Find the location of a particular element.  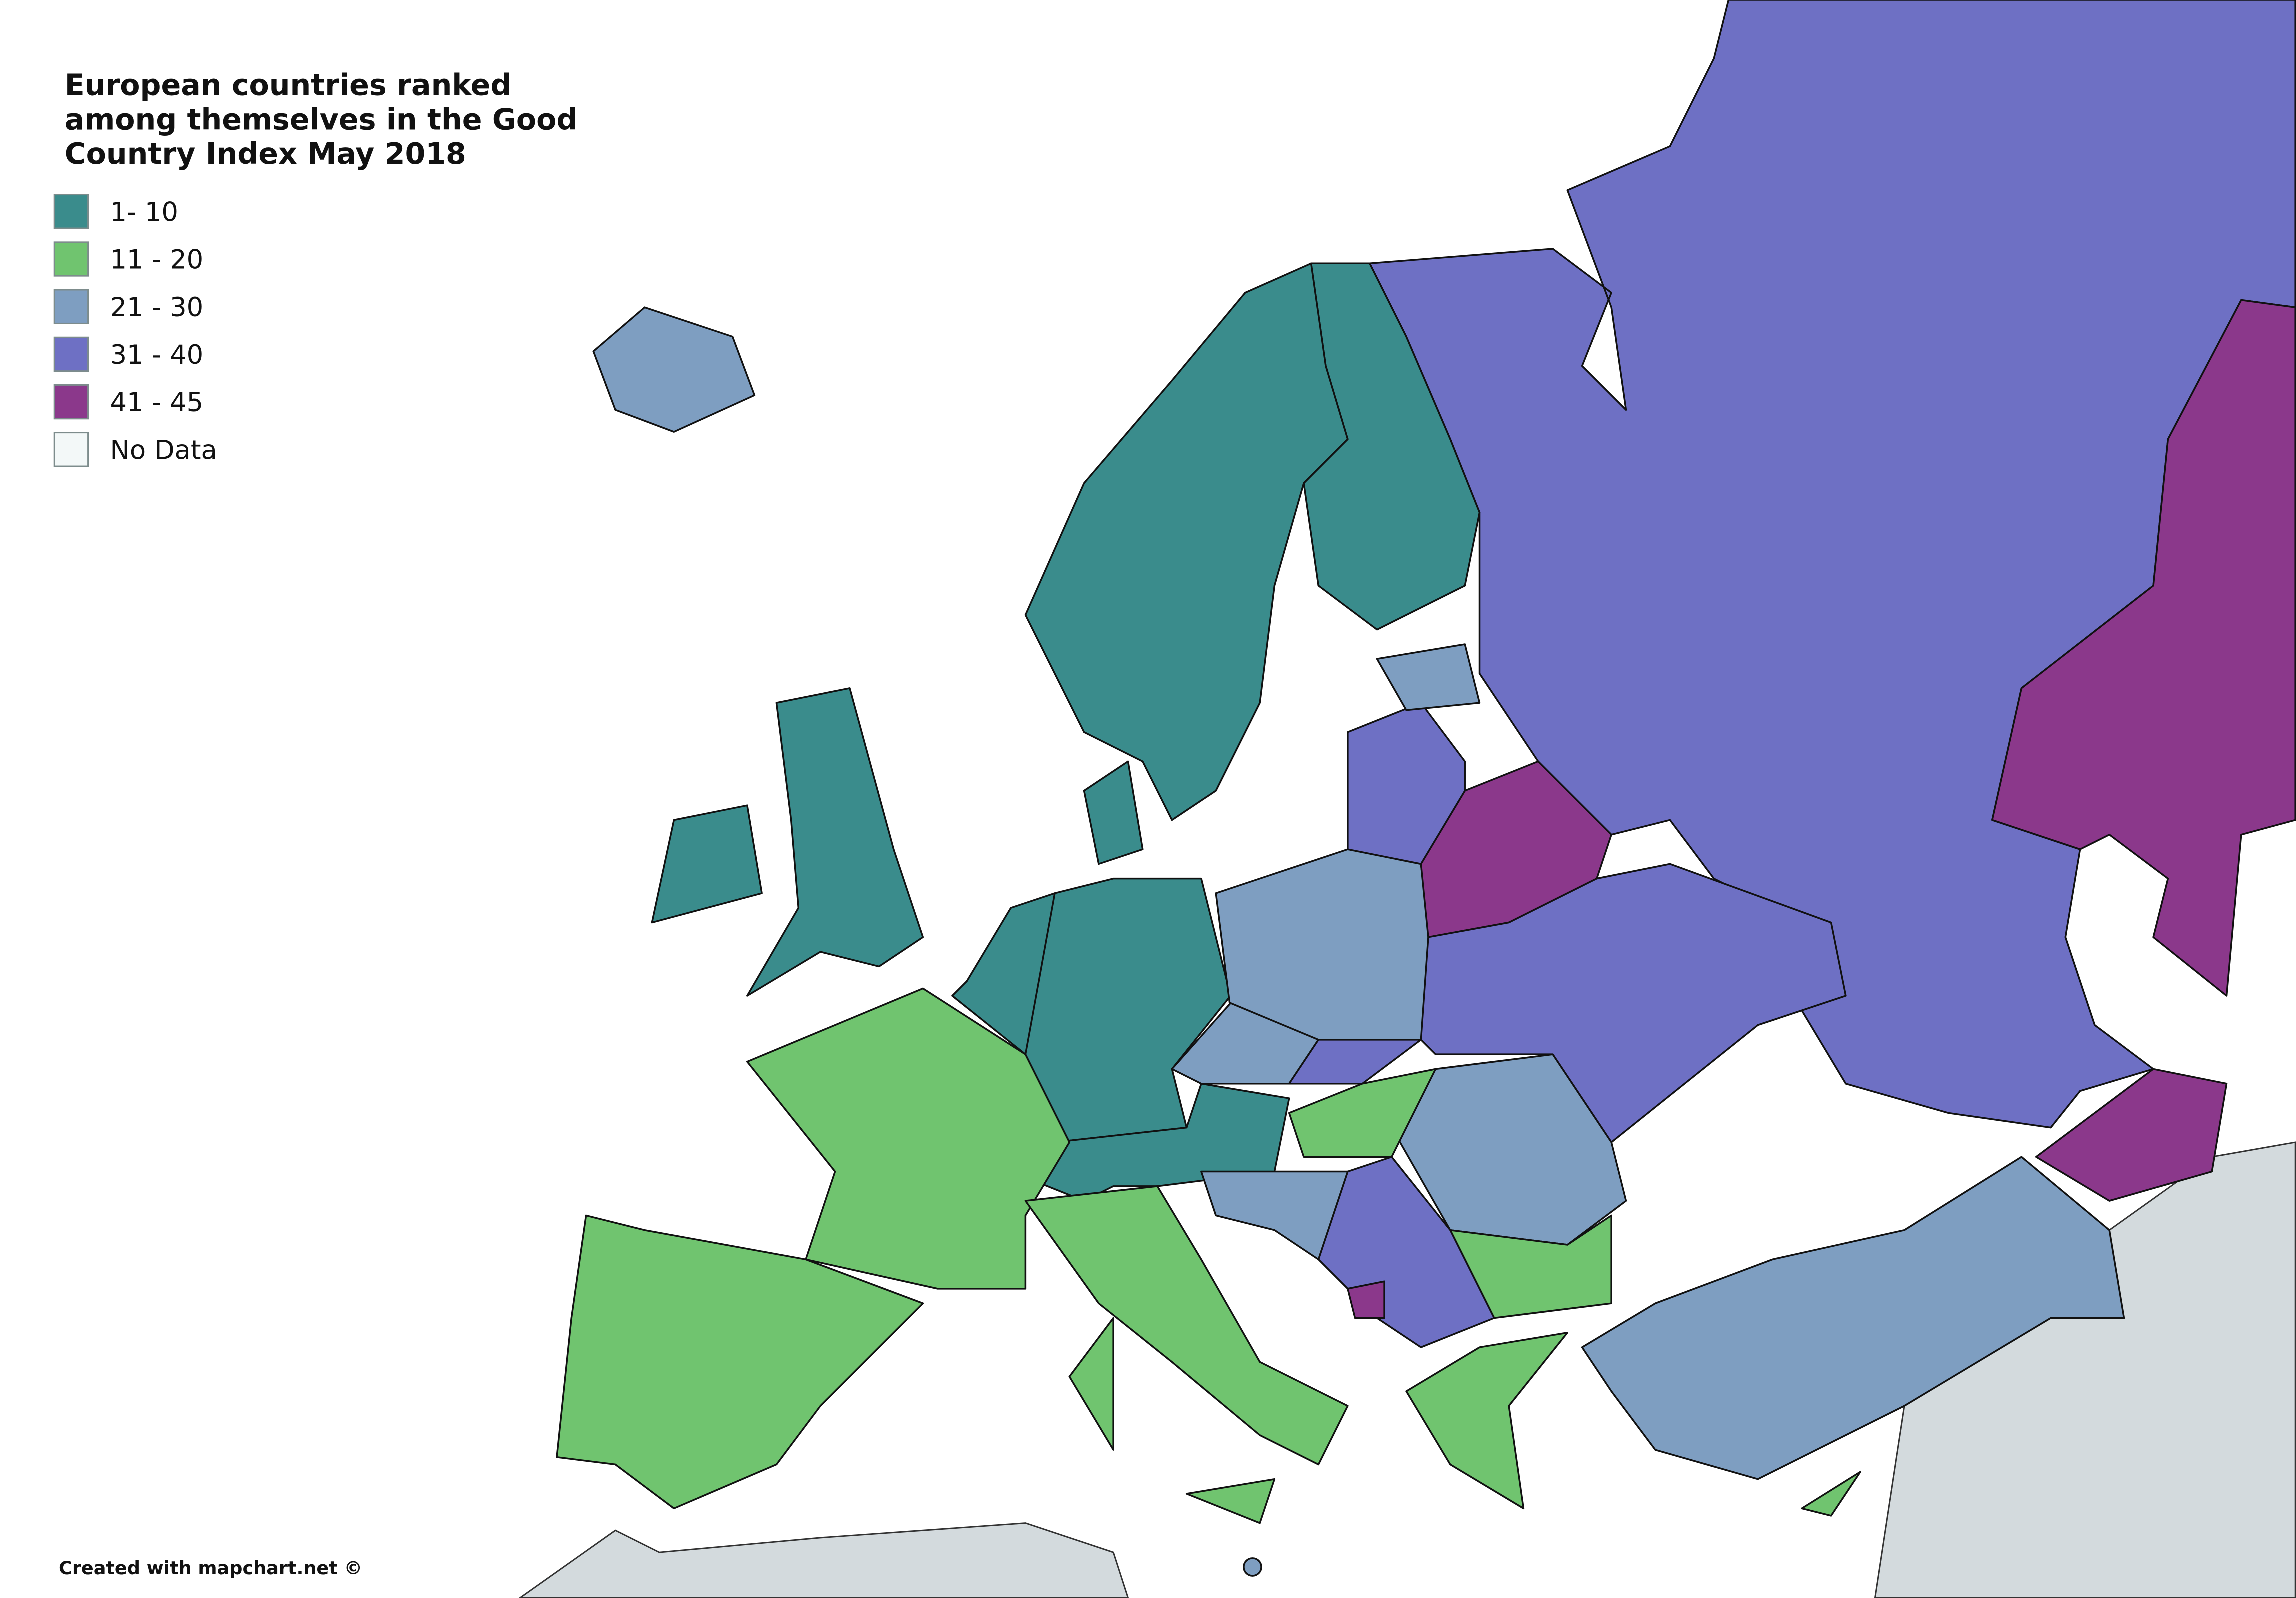

land is located at coordinates (824, 1560).